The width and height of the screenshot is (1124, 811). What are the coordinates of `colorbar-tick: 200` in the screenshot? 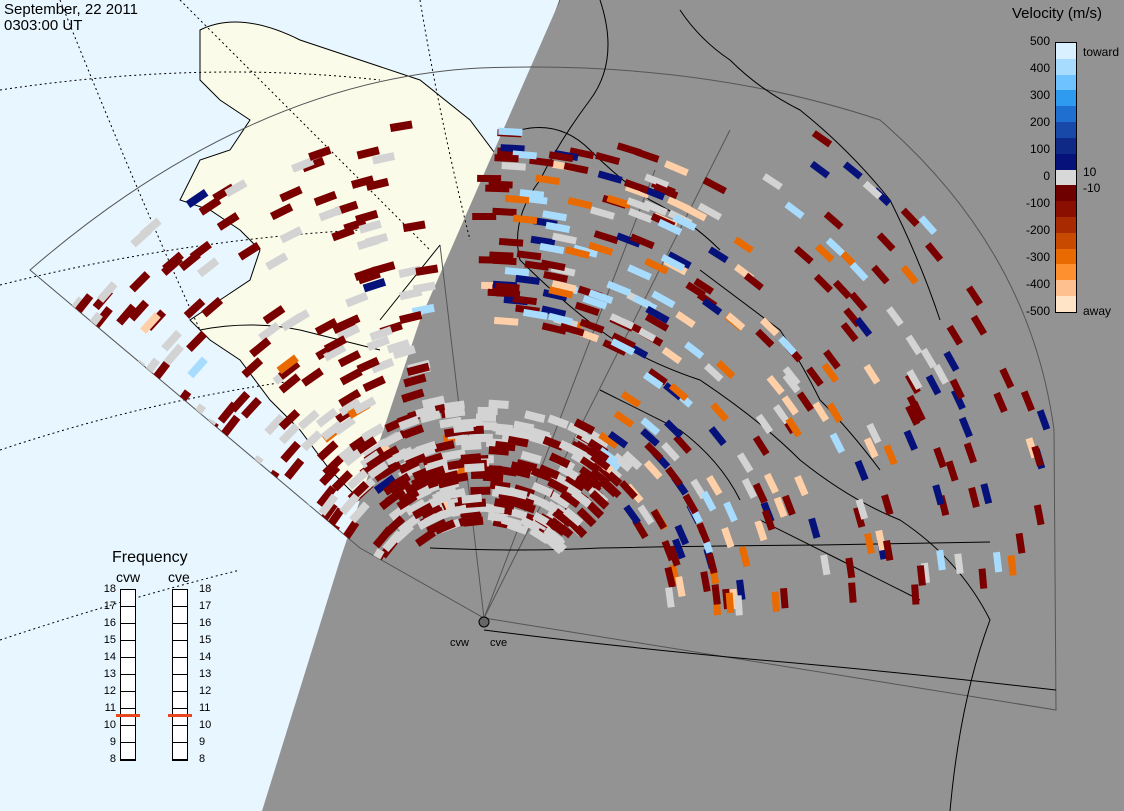 It's located at (1039, 122).